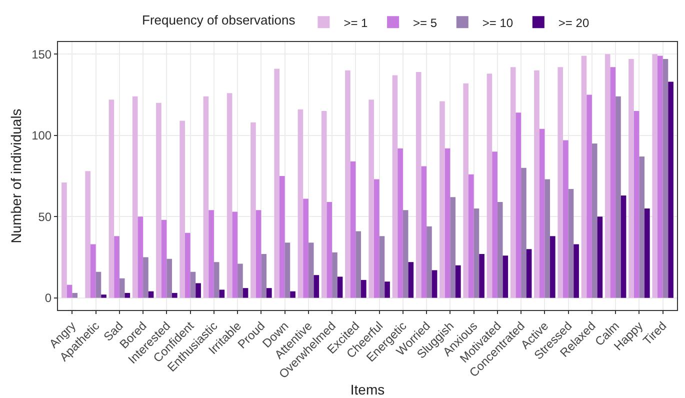  I want to click on x-axis-title: Items, so click(367, 389).